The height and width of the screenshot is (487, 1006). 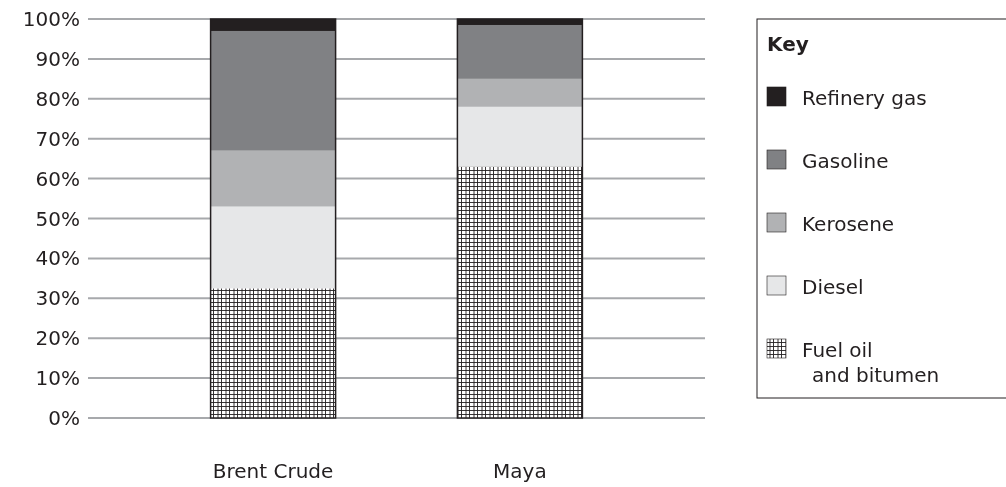 What do you see at coordinates (57, 258) in the screenshot?
I see `y-tick-label: 40%` at bounding box center [57, 258].